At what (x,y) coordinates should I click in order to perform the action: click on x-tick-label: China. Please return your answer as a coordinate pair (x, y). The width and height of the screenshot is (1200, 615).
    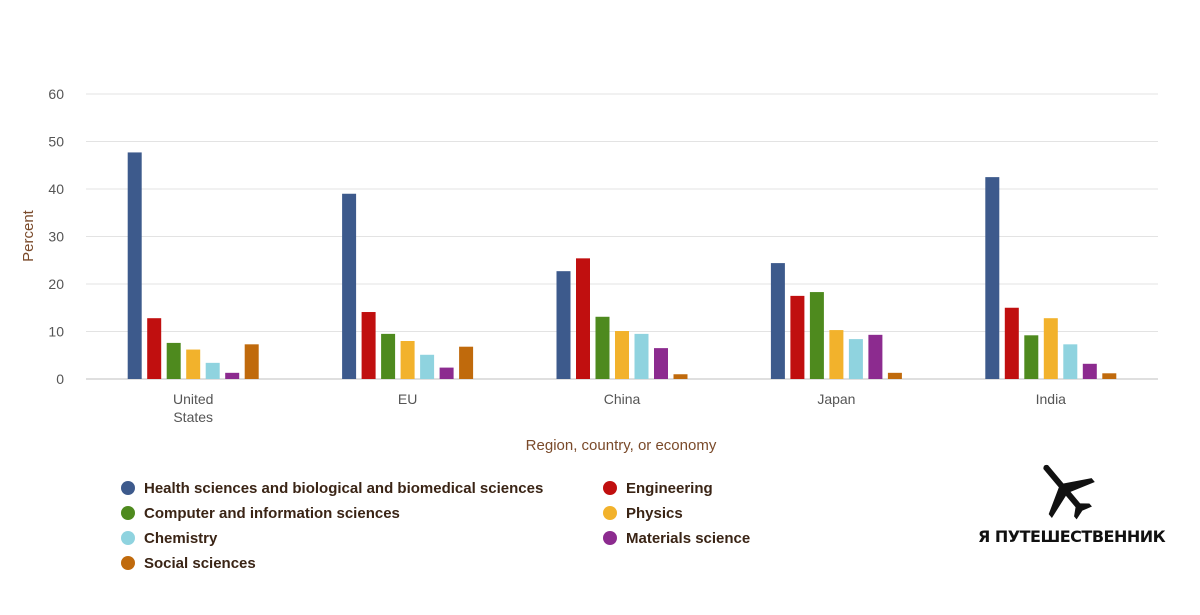
    Looking at the image, I should click on (622, 399).